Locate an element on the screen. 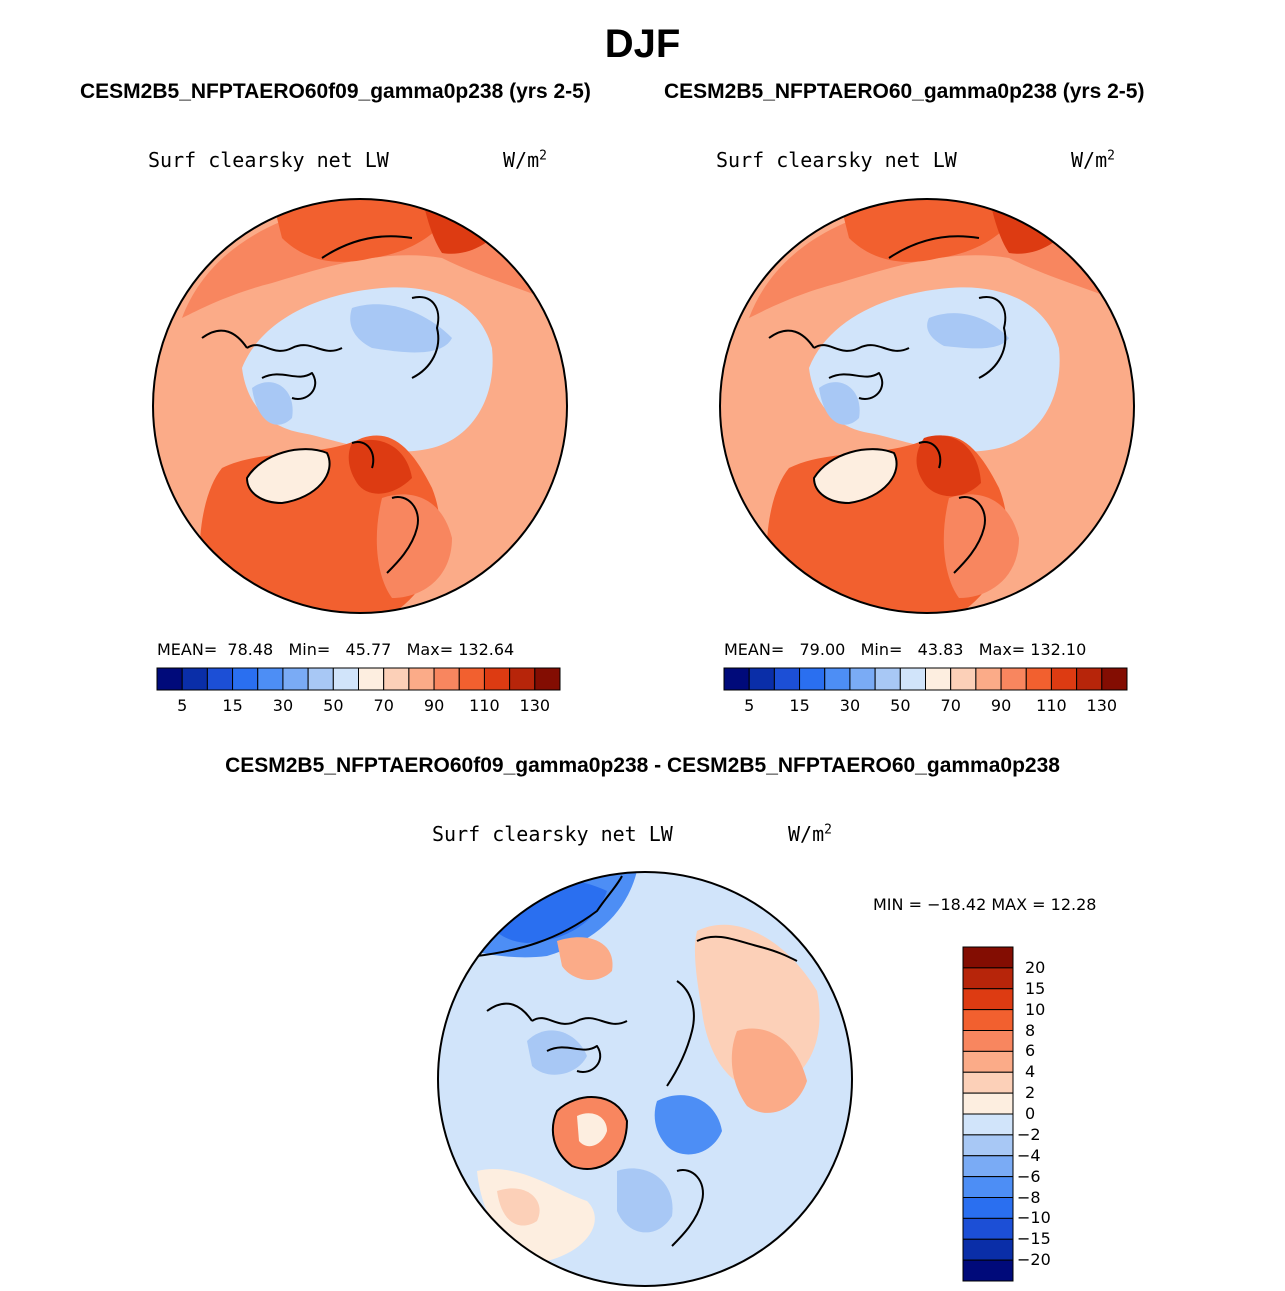 Image resolution: width=1285 pixels, height=1291 pixels. panel2-field-atlantic-core is located at coordinates (948, 466).